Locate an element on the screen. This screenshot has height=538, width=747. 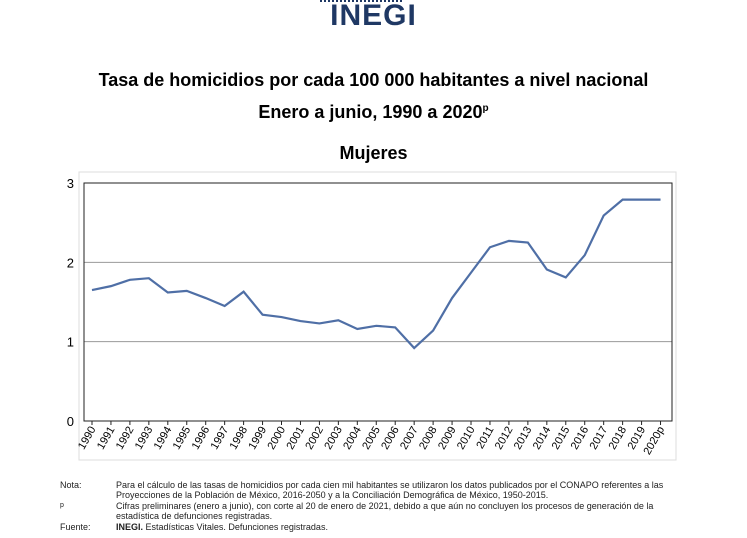
x-tick-label: 1991 is located at coordinates (106, 438).